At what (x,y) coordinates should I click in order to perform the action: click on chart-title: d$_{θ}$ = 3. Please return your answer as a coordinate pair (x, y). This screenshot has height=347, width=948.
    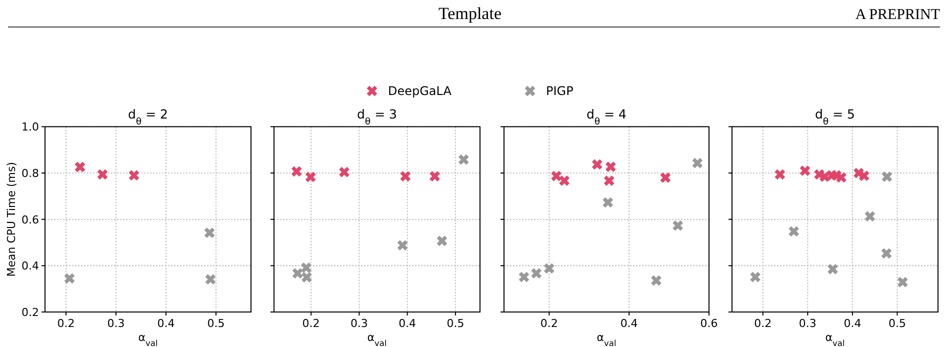
    Looking at the image, I should click on (377, 117).